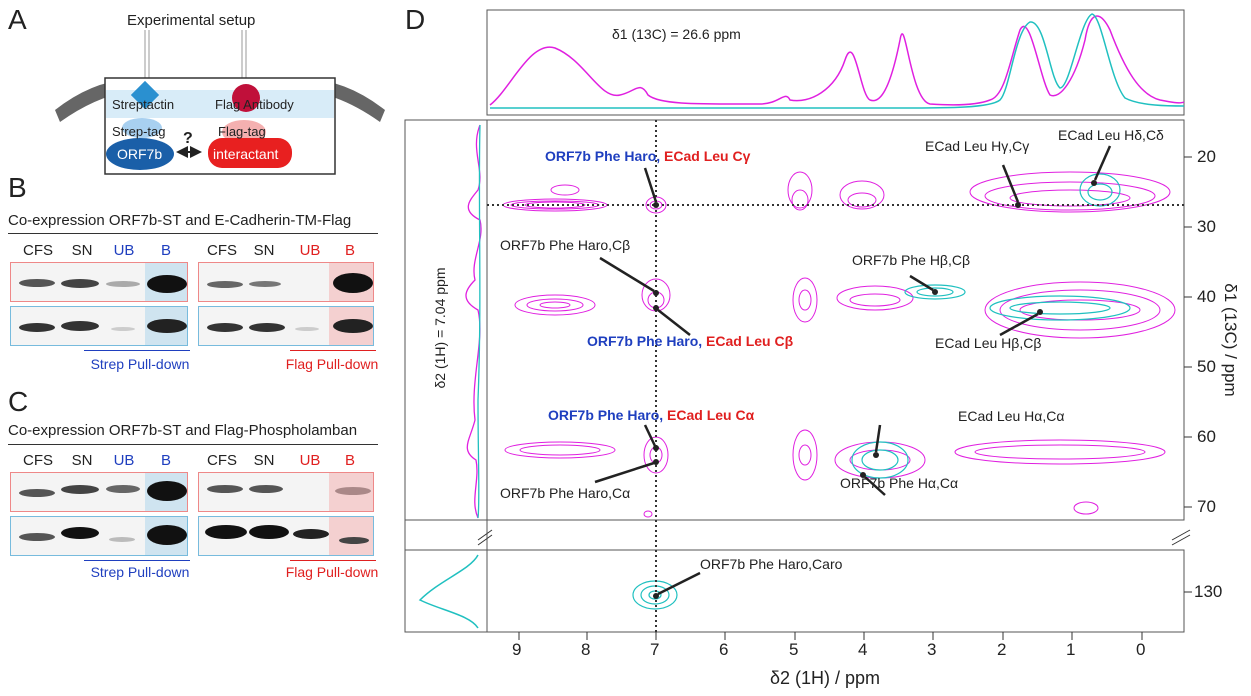 The height and width of the screenshot is (696, 1251). I want to click on x-tick: 6, so click(724, 649).